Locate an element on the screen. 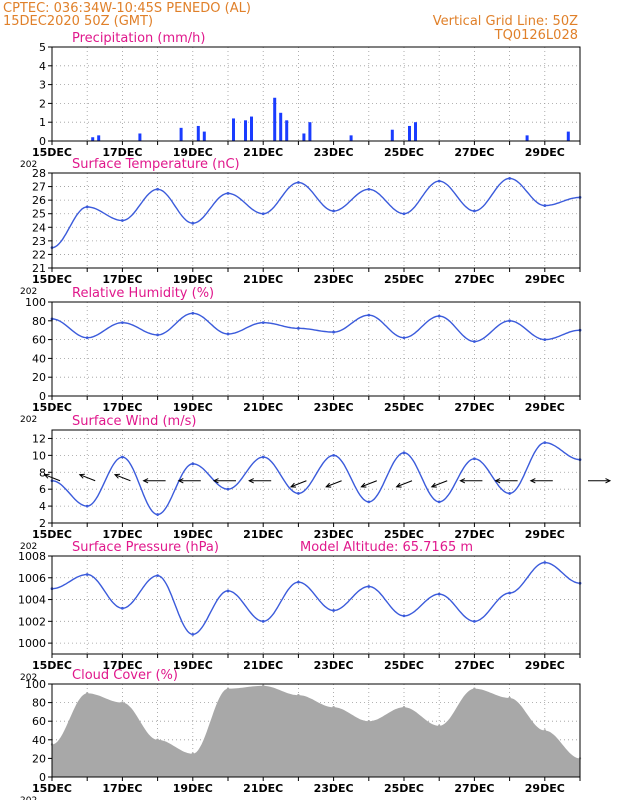  location-title: CPTEC: 036:34W-10:45S PENEDO (AL) is located at coordinates (127, 8).